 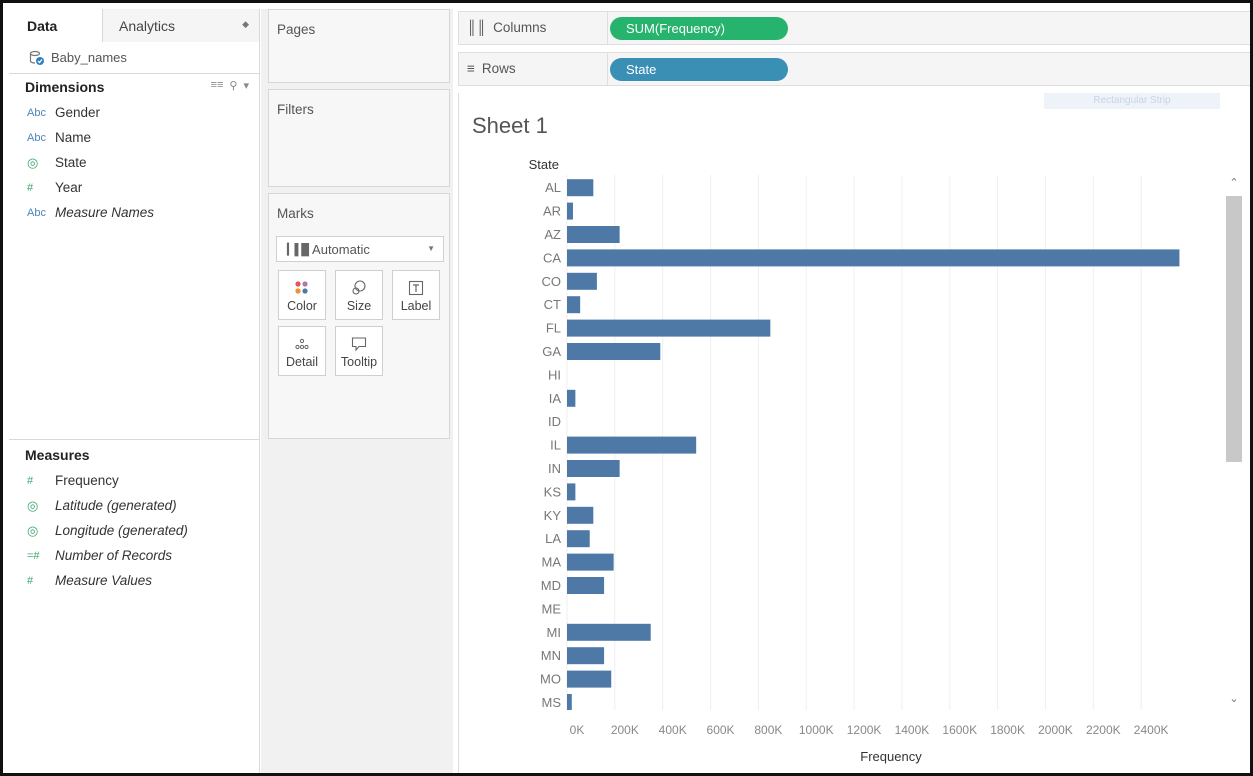 I want to click on bar-ky, so click(x=580, y=515).